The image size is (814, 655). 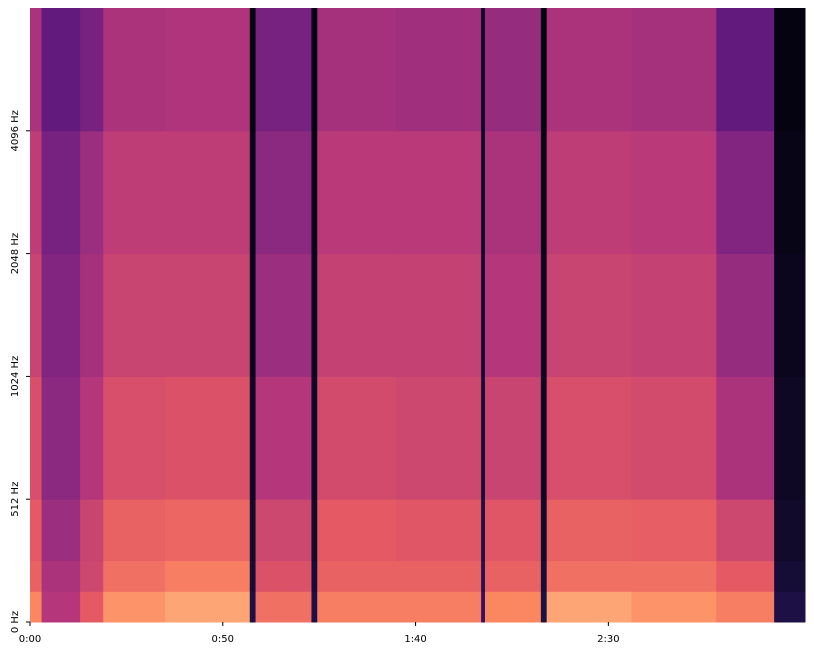 I want to click on y-tick-label: 1024 Hz, so click(x=15, y=376).